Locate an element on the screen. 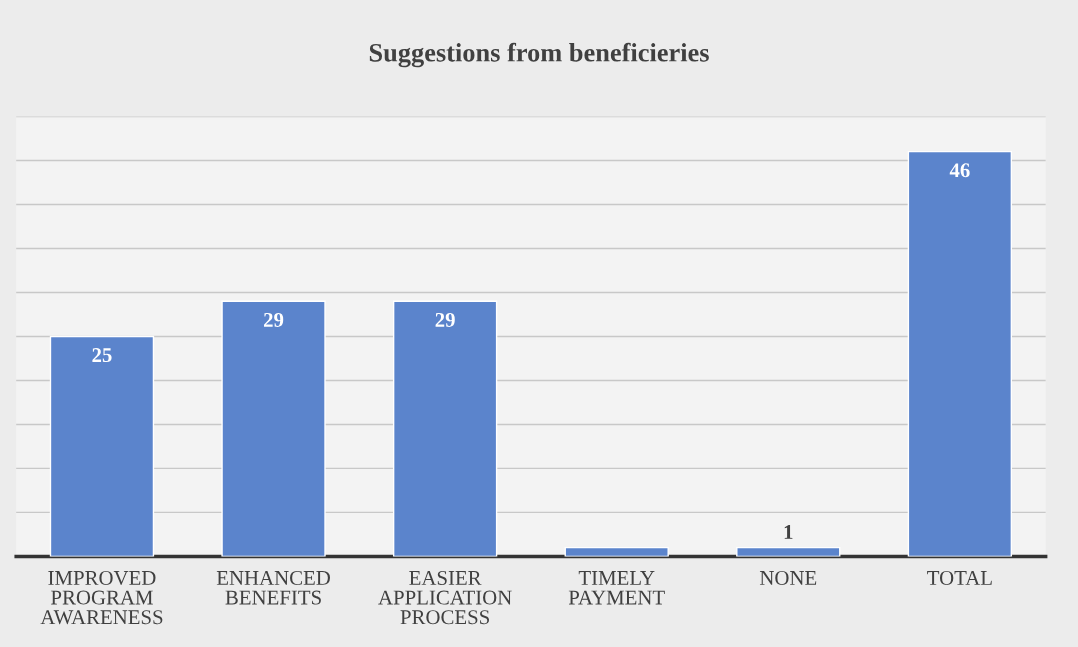 The width and height of the screenshot is (1078, 647). x-tick-label: NONE is located at coordinates (788, 577).